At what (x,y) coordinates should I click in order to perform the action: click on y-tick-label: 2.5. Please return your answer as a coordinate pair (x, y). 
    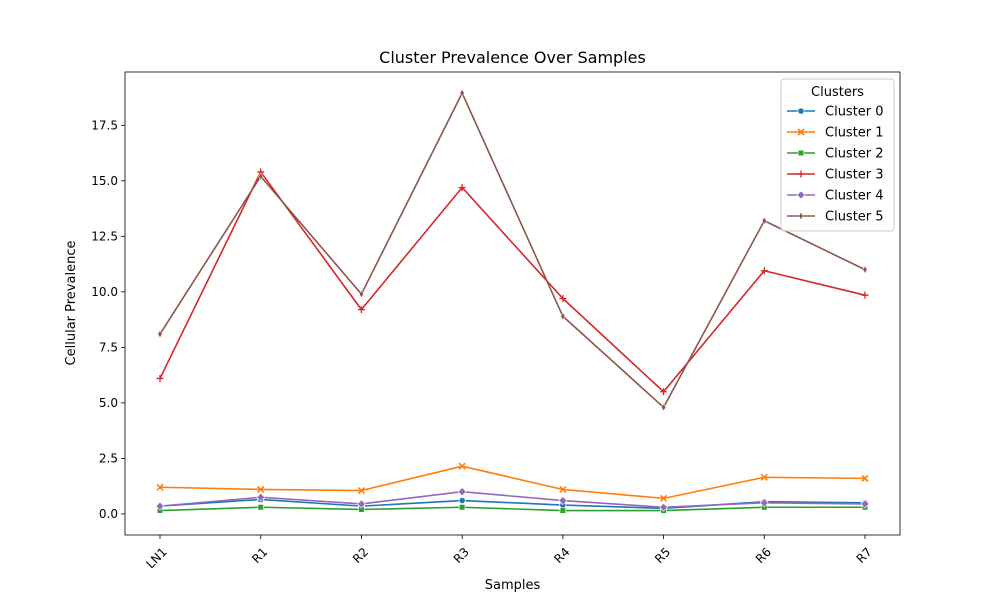
    Looking at the image, I should click on (108, 458).